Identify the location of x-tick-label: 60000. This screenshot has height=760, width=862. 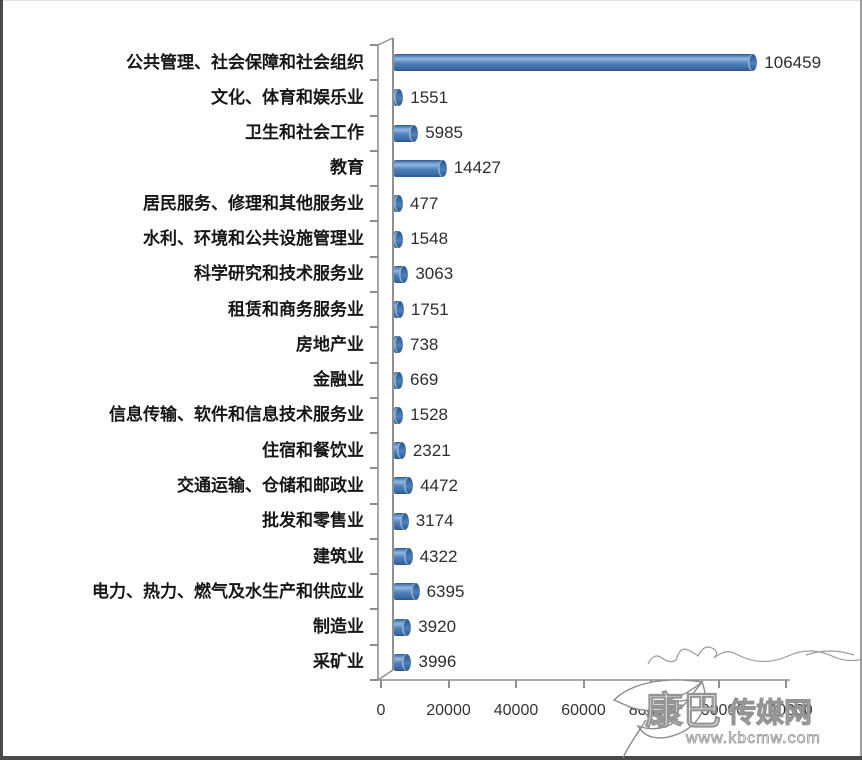
(583, 710).